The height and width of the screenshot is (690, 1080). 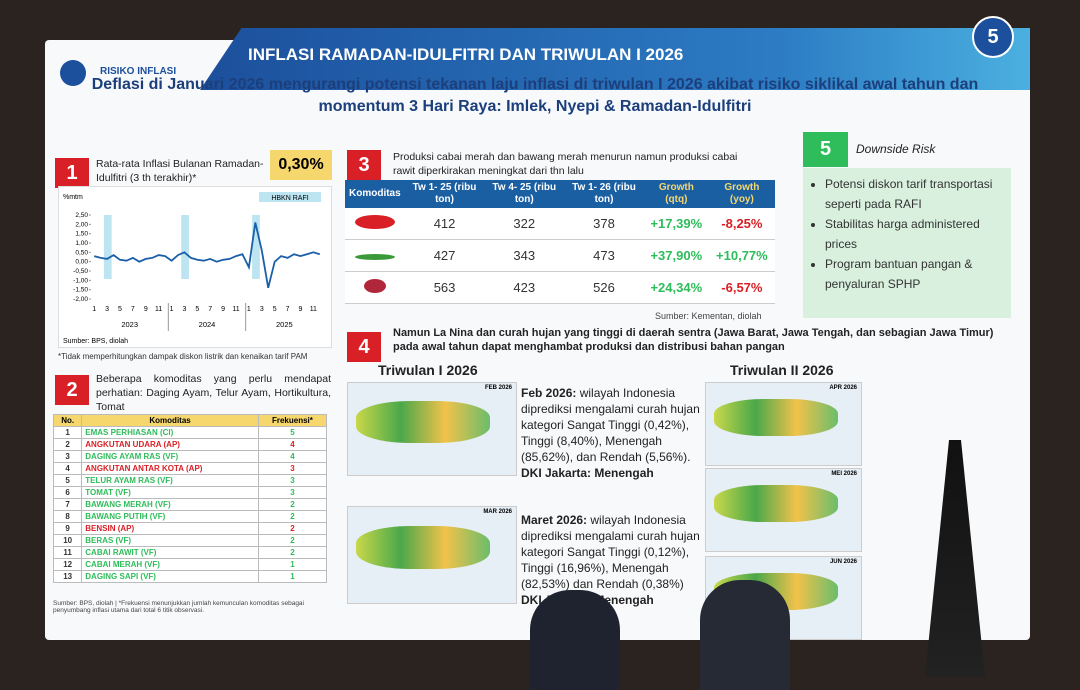 What do you see at coordinates (80, 290) in the screenshot?
I see `y-tick-label: -1,50` at bounding box center [80, 290].